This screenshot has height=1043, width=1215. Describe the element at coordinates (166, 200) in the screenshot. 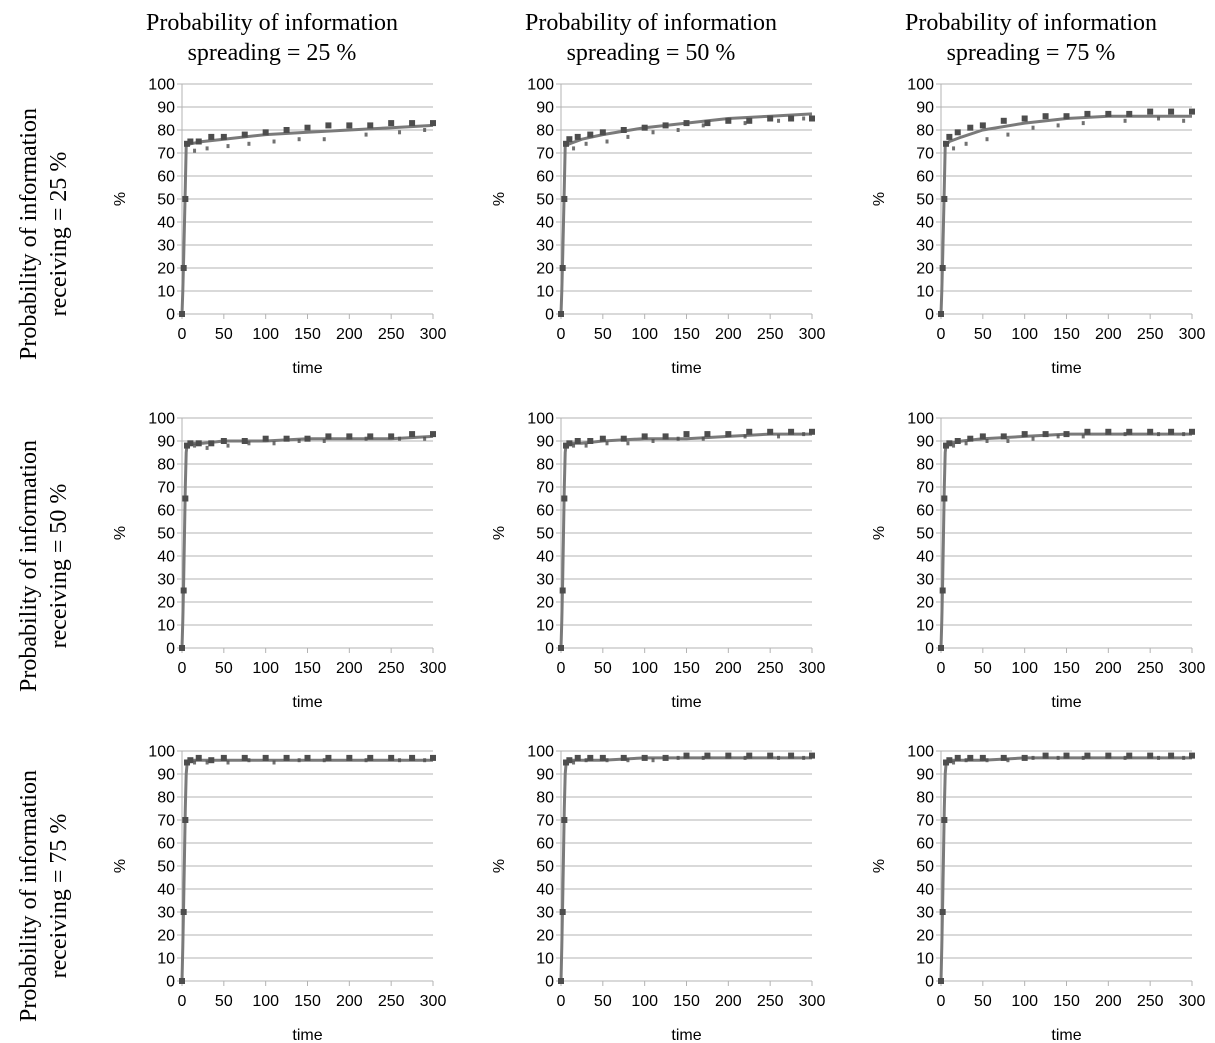

I see `y-tick-label: 50` at that location.